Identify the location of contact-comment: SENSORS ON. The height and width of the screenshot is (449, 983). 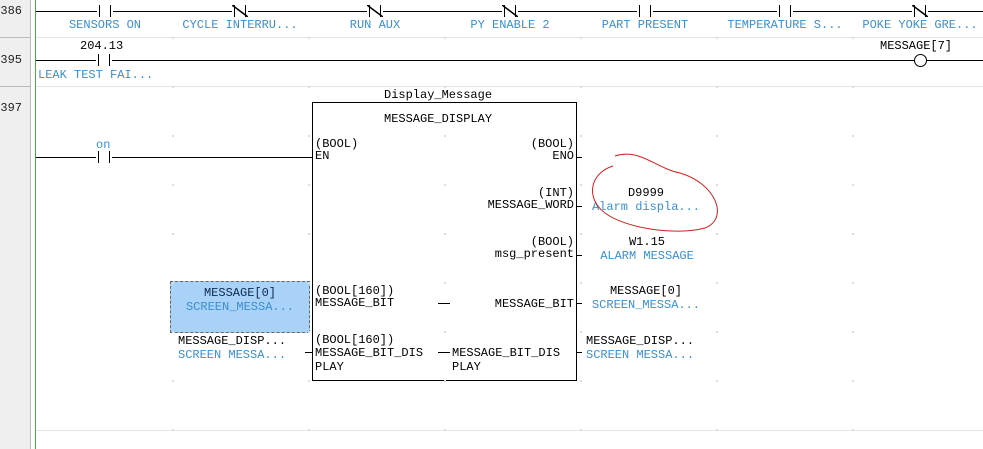
(104, 25).